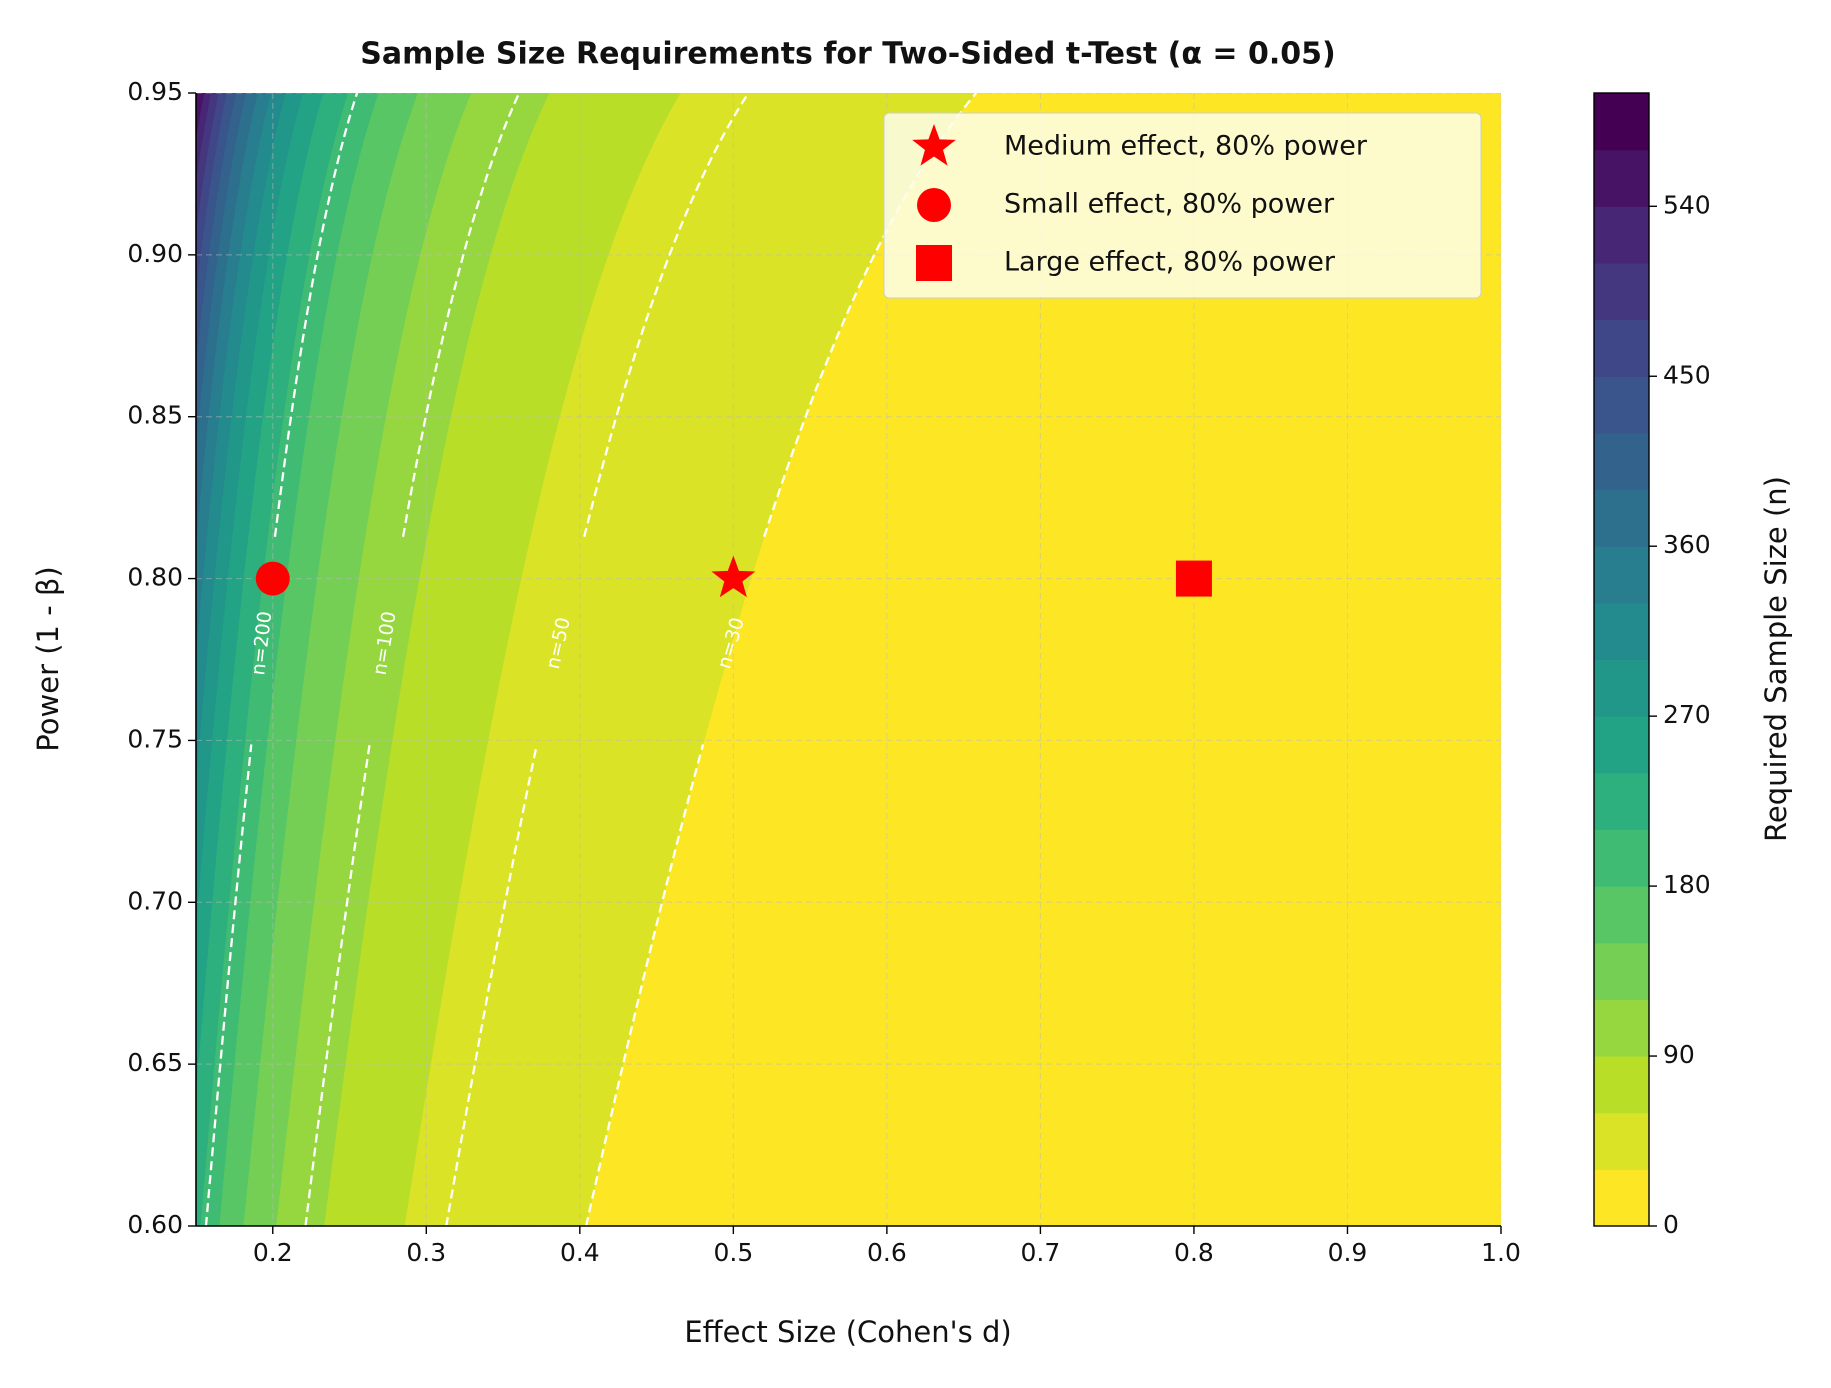 The width and height of the screenshot is (1831, 1388). I want to click on colorbar-tick-label: 0, so click(1671, 1224).